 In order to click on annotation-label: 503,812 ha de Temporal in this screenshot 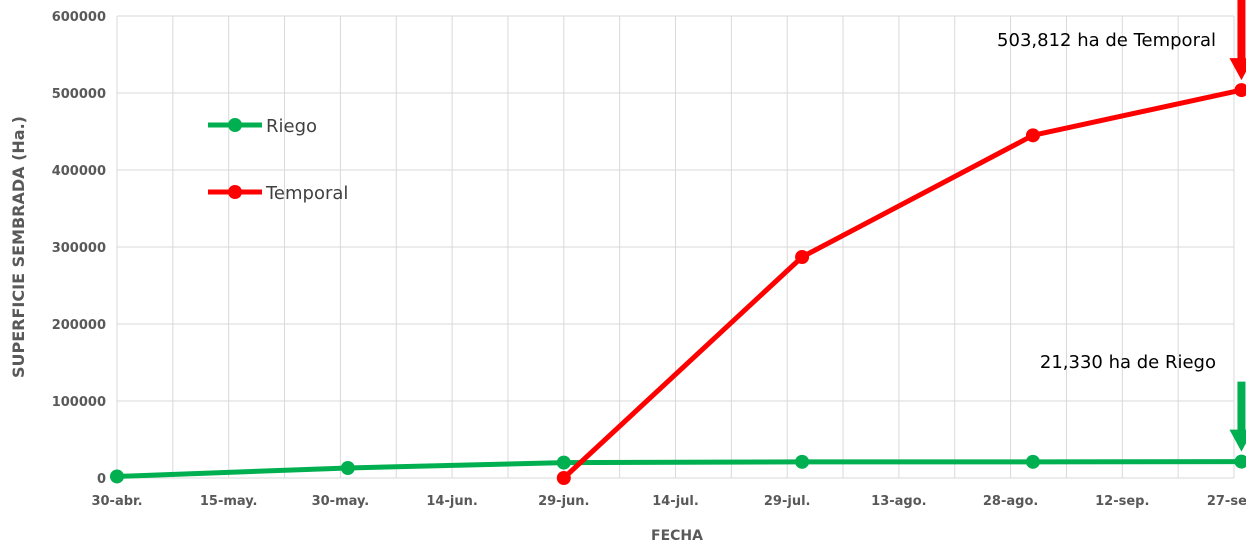, I will do `click(1106, 40)`.